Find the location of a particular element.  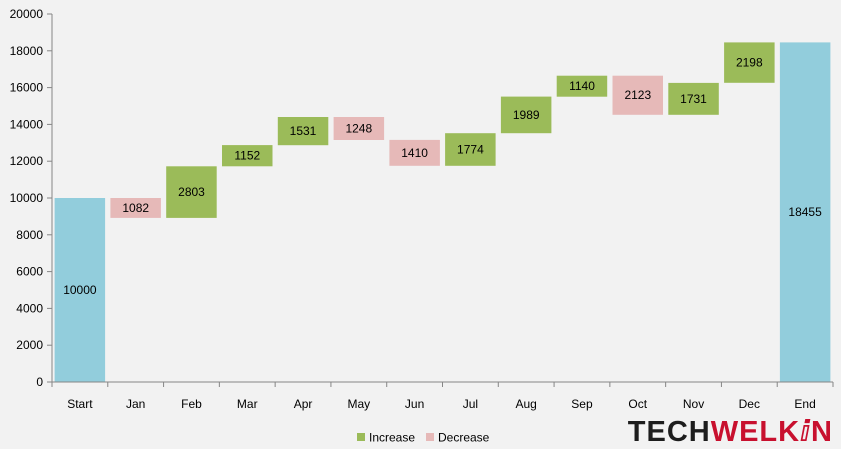

x-tick-label-dec: Dec is located at coordinates (749, 404).